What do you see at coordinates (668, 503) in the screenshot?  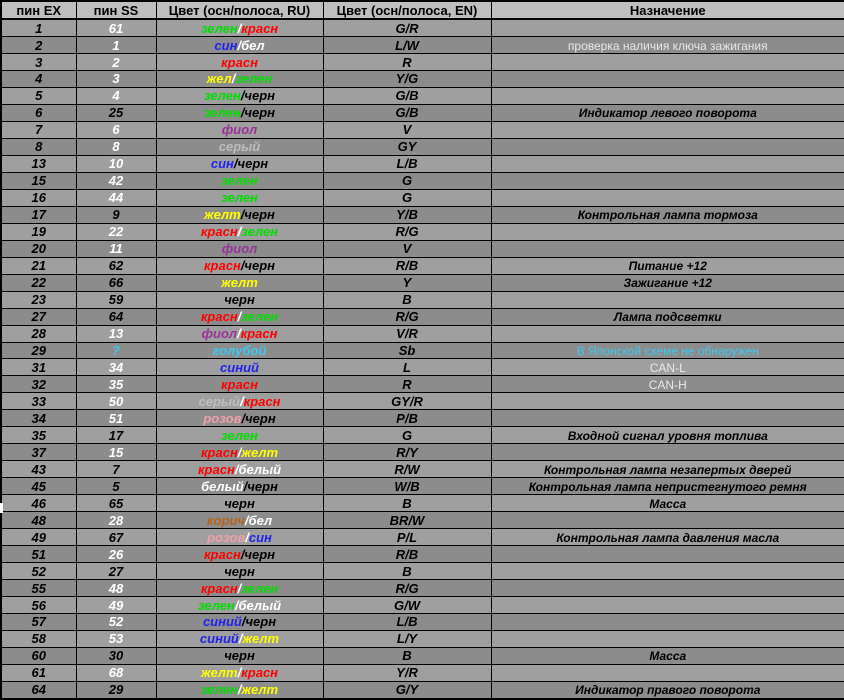 I see `purpose-text: Масса` at bounding box center [668, 503].